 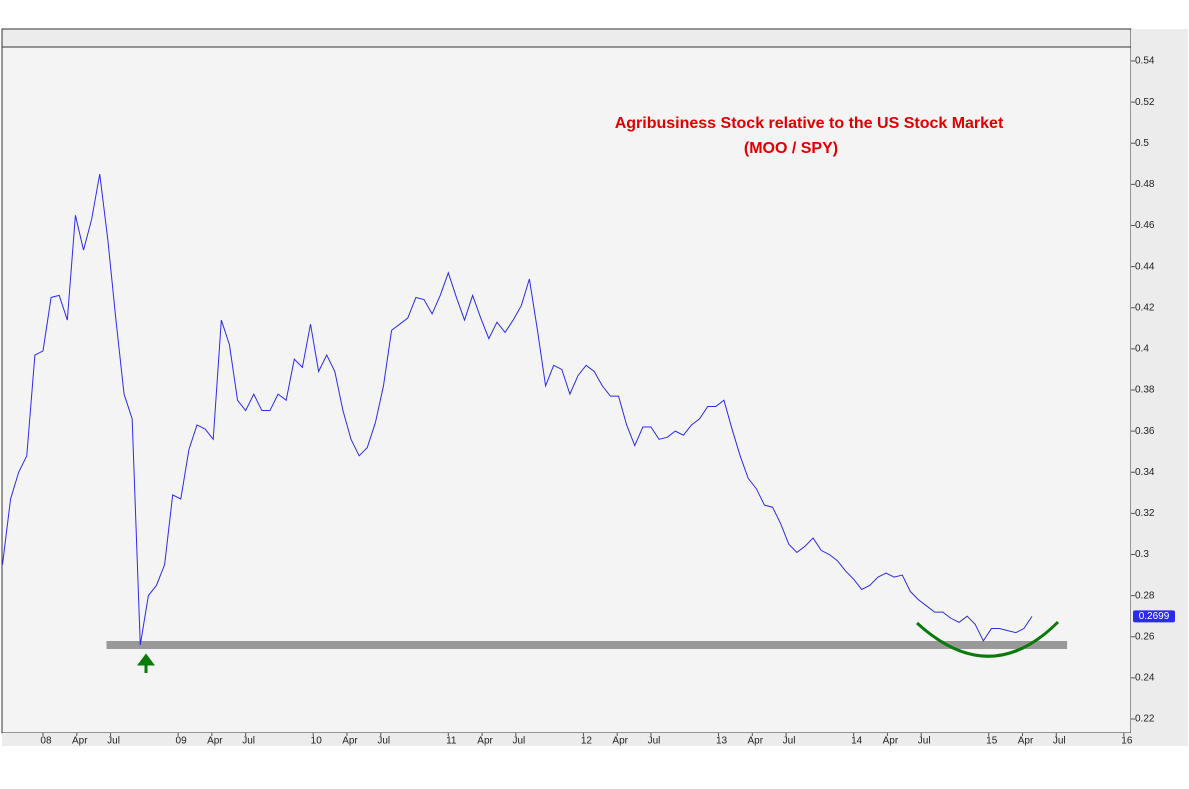 I want to click on y-tick-label: 0.54, so click(x=1145, y=61).